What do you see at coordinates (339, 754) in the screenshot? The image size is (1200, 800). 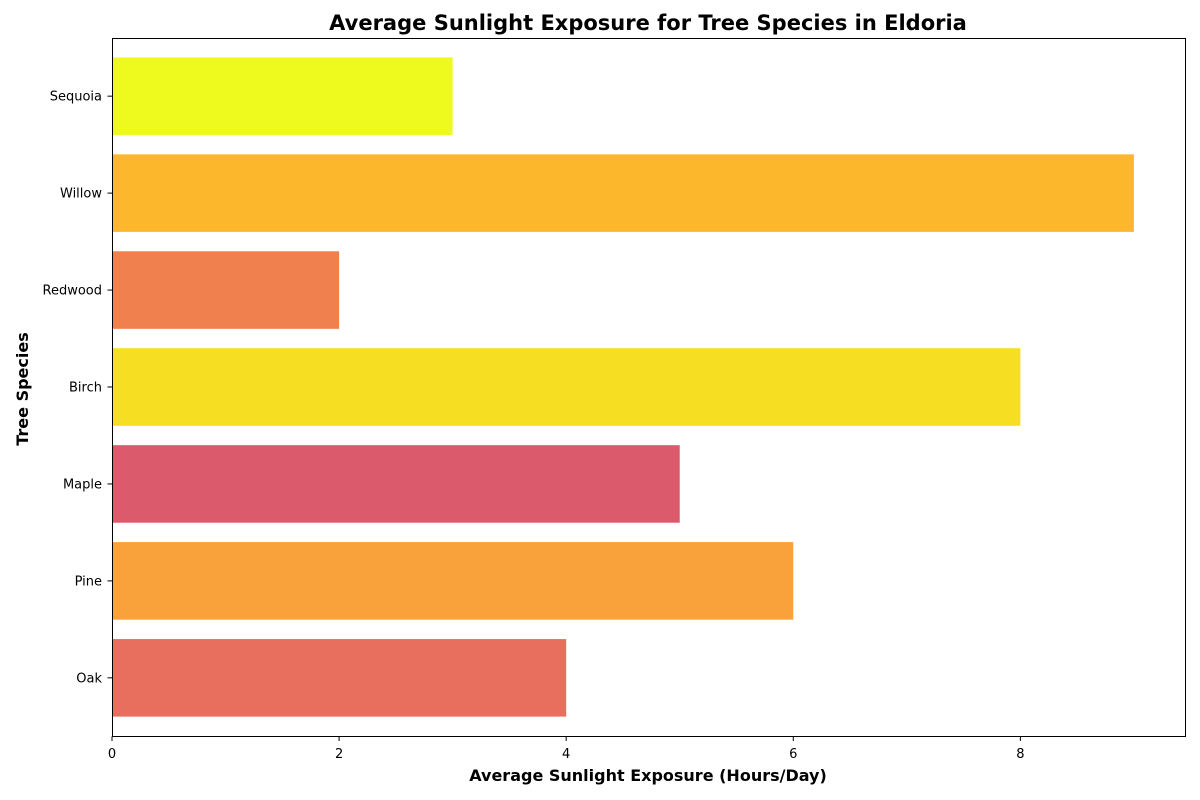 I see `x-tick-label: 2` at bounding box center [339, 754].